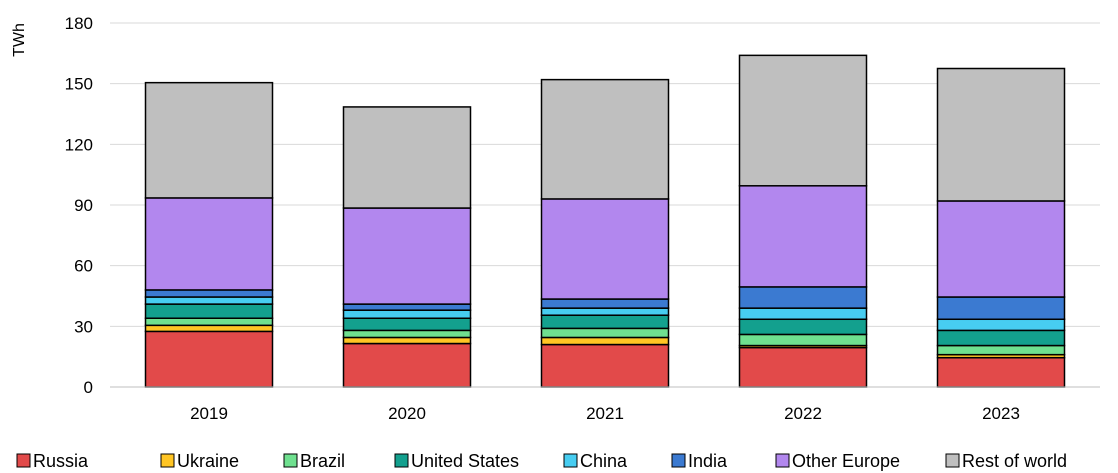 This screenshot has width=1118, height=473. I want to click on legend-item: Russia, so click(52, 461).